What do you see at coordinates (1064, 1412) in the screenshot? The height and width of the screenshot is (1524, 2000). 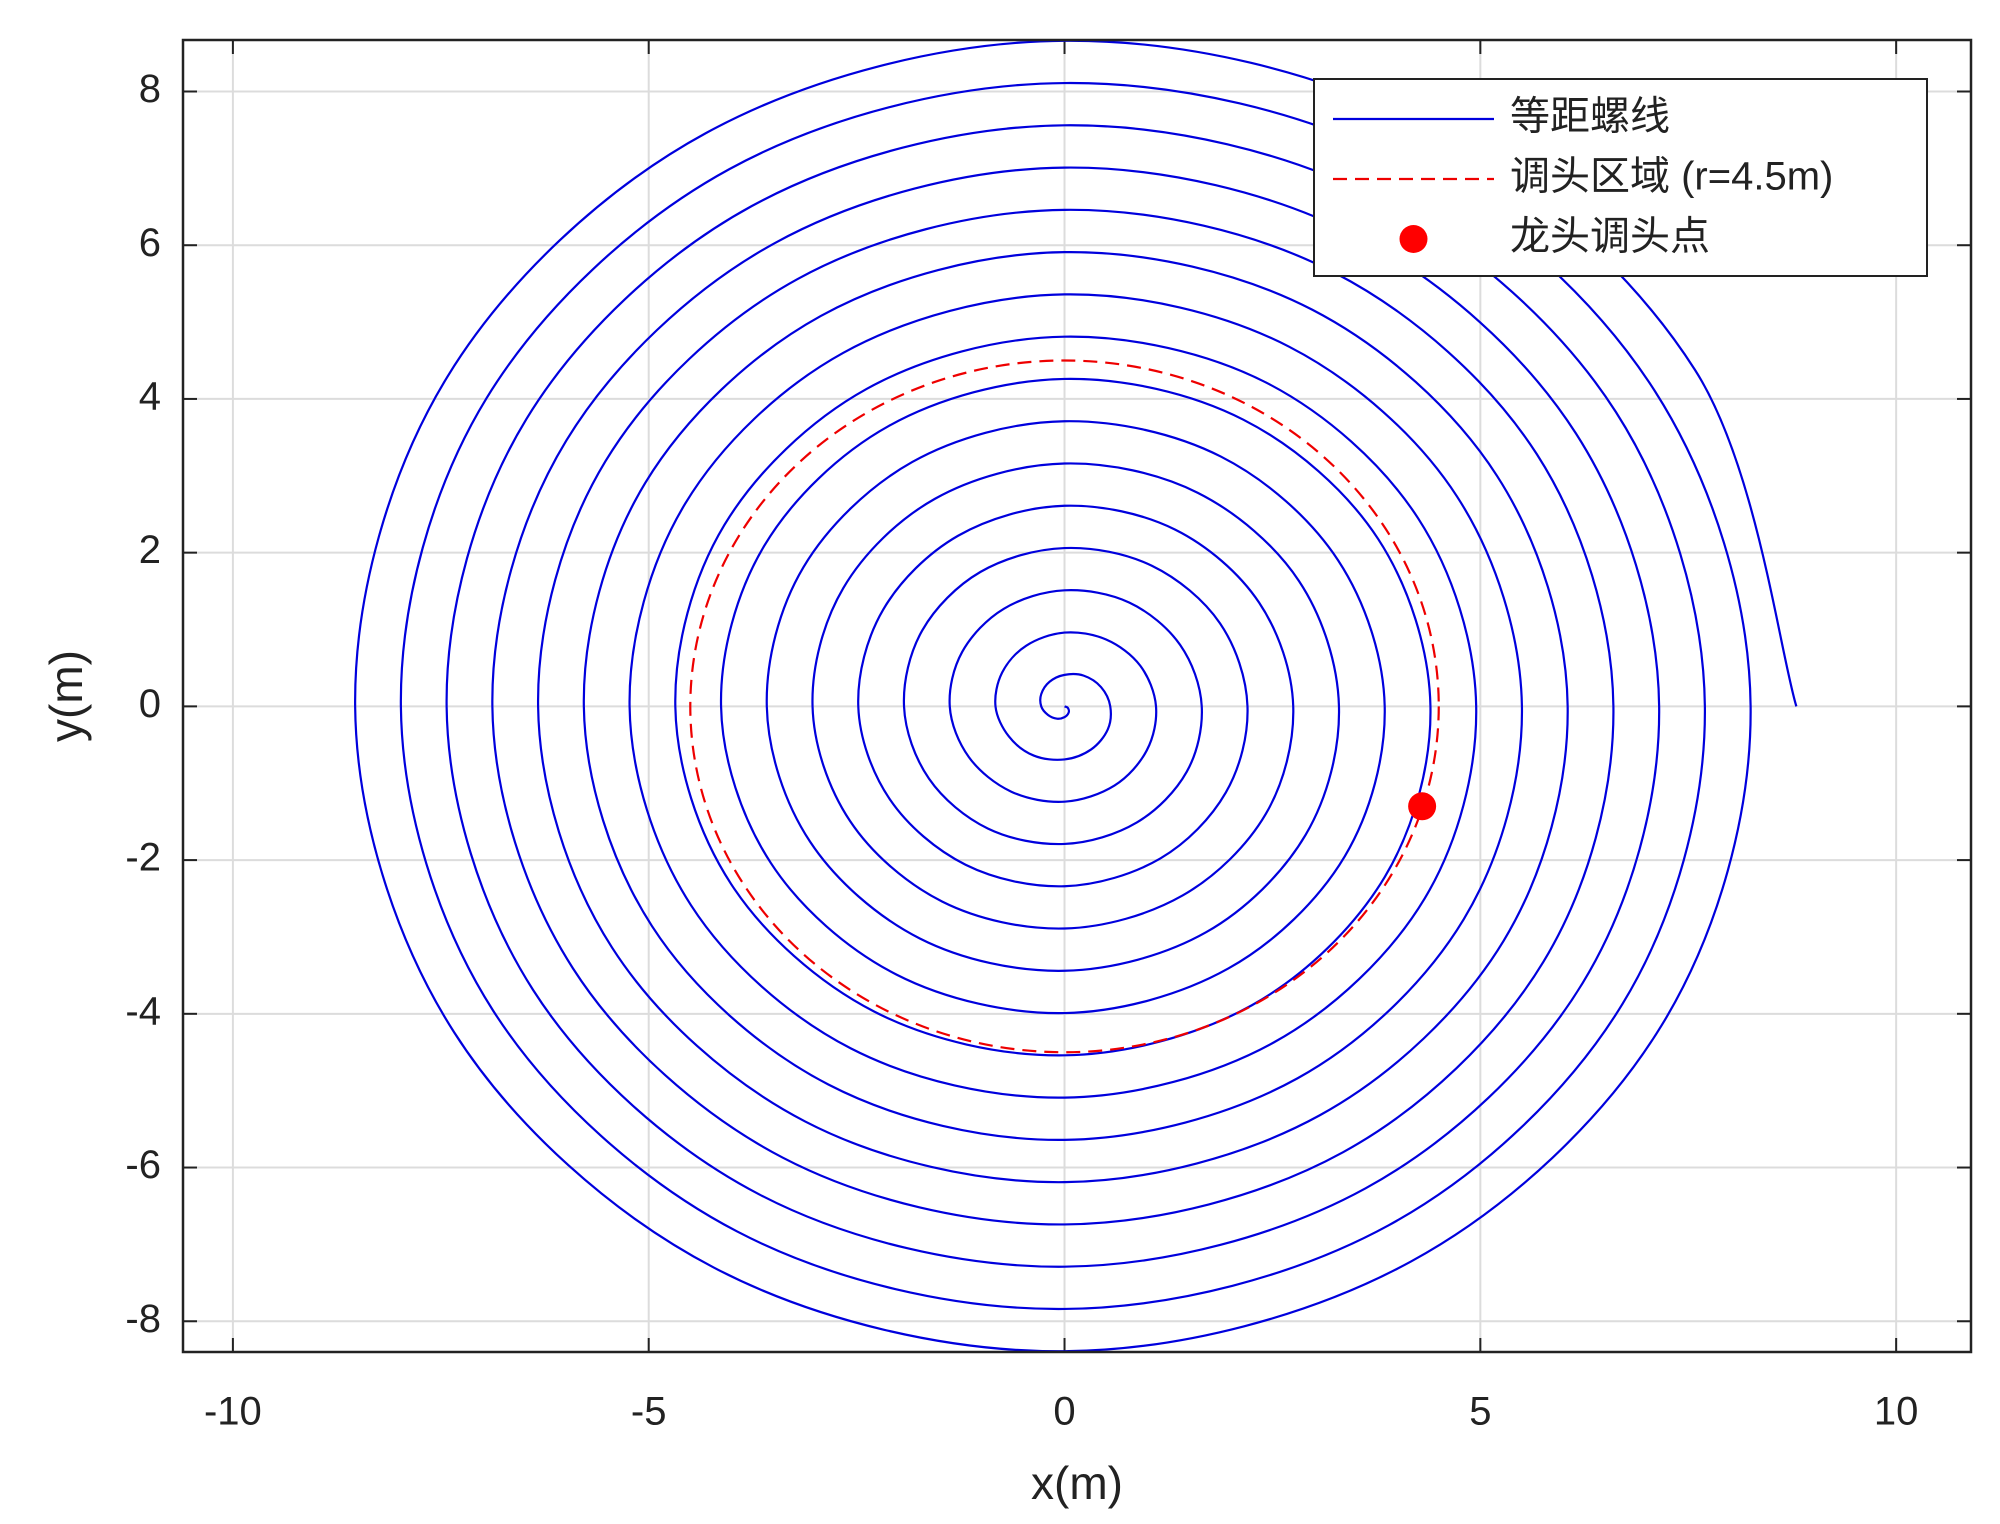 I see `x-tick-label: 0` at bounding box center [1064, 1412].